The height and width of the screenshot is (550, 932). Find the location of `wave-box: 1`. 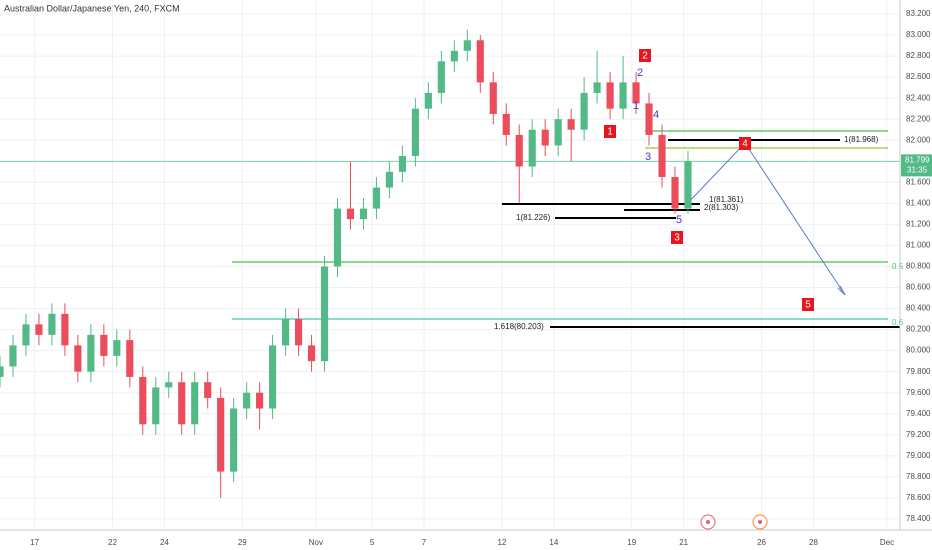

wave-box: 1 is located at coordinates (610, 131).